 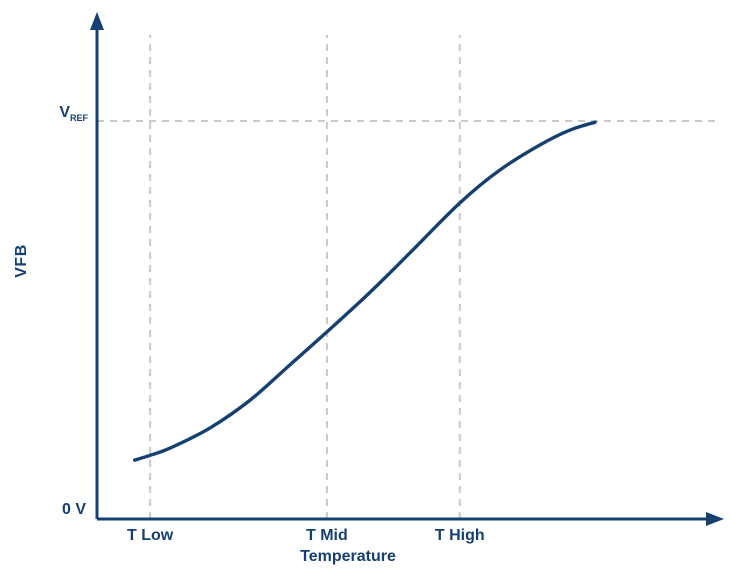 I want to click on y-axis-title: VFB, so click(x=21, y=261).